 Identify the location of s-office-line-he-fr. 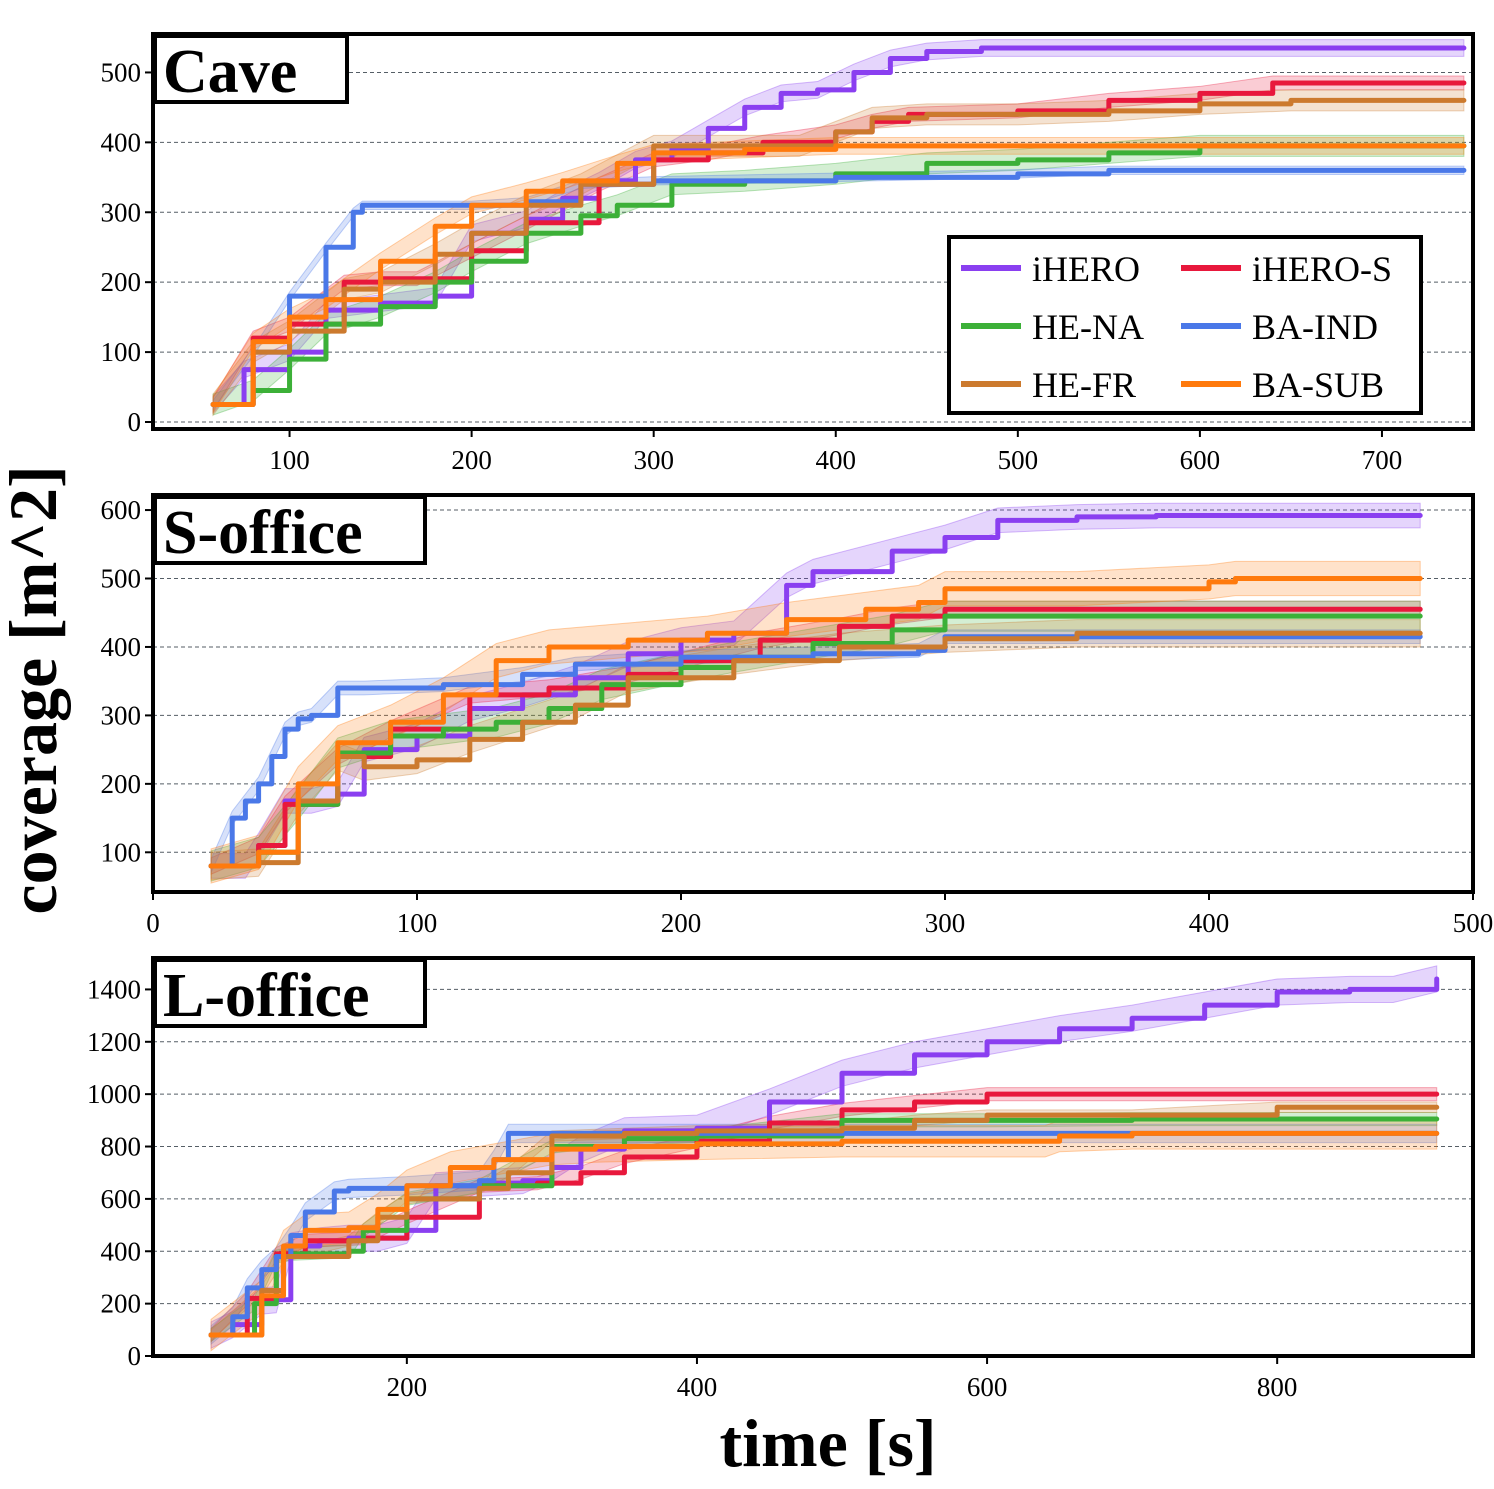
(815, 749).